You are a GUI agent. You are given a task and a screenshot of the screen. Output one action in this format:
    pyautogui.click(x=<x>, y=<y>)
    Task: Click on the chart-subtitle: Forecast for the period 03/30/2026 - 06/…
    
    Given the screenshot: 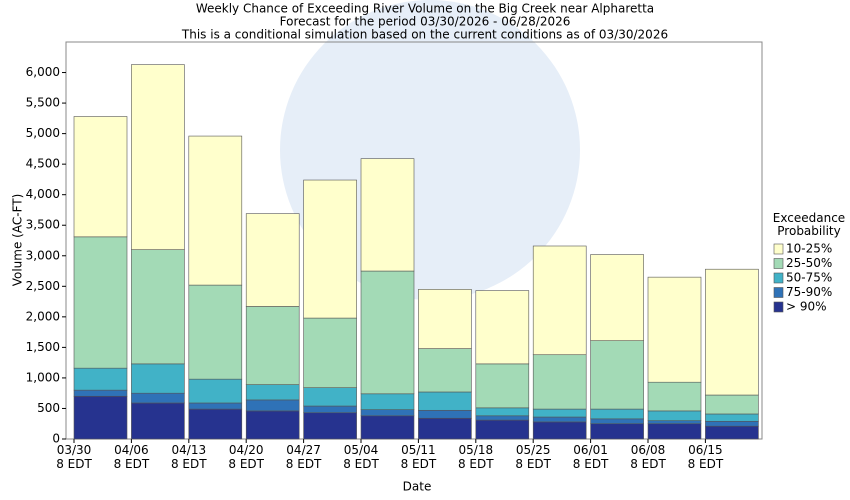 What is the action you would take?
    pyautogui.click(x=425, y=22)
    